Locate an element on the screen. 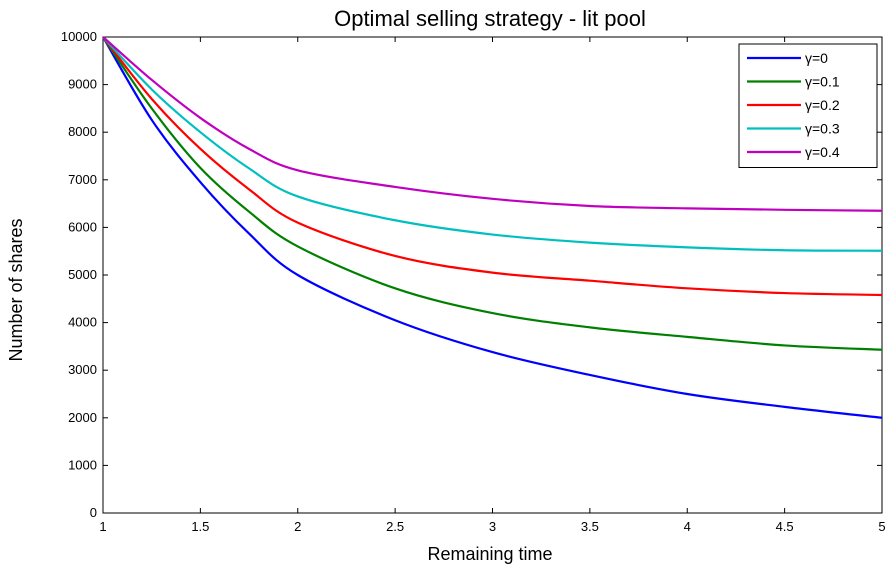 This screenshot has width=886, height=568. x-tick-label: 4.5 is located at coordinates (785, 526).